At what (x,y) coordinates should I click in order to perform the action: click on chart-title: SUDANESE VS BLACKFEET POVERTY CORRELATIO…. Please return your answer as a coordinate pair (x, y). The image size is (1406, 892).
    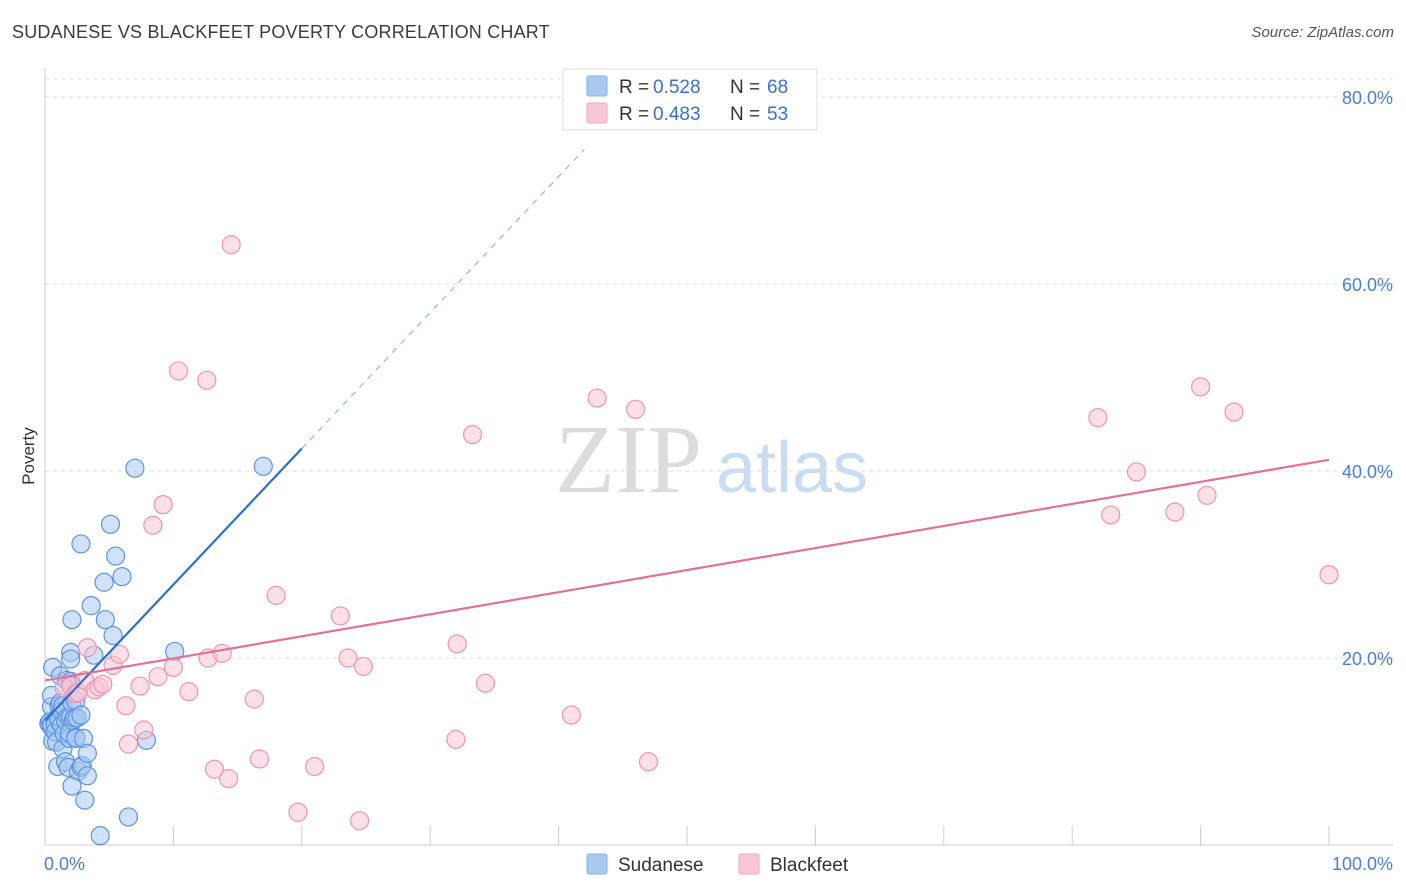
    Looking at the image, I should click on (281, 32).